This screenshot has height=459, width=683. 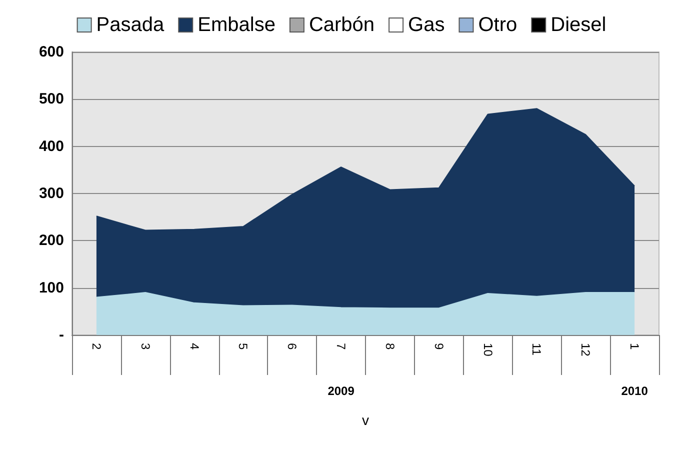 What do you see at coordinates (51, 99) in the screenshot?
I see `y-tick-label: 500` at bounding box center [51, 99].